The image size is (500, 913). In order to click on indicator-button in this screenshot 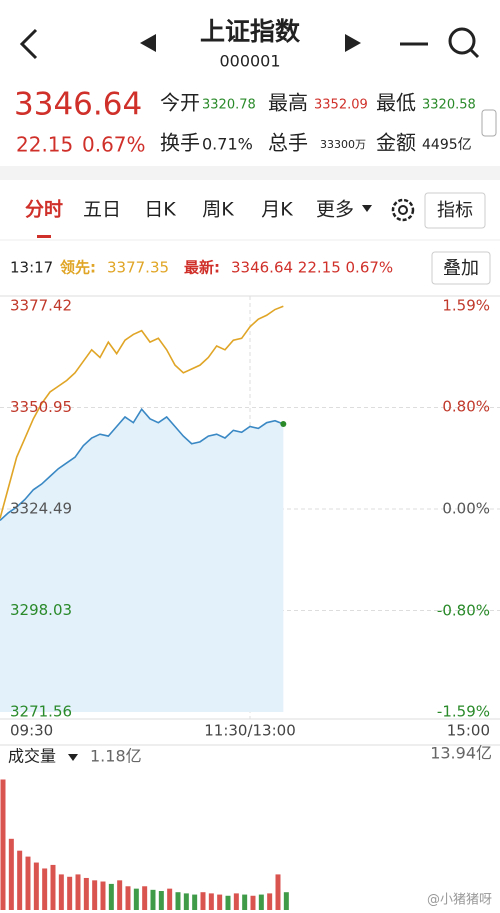, I will do `click(455, 210)`.